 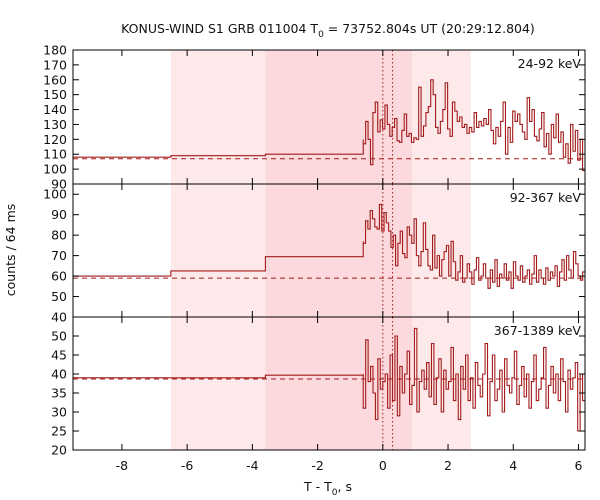 I want to click on x-tick-label: 6, so click(x=579, y=465).